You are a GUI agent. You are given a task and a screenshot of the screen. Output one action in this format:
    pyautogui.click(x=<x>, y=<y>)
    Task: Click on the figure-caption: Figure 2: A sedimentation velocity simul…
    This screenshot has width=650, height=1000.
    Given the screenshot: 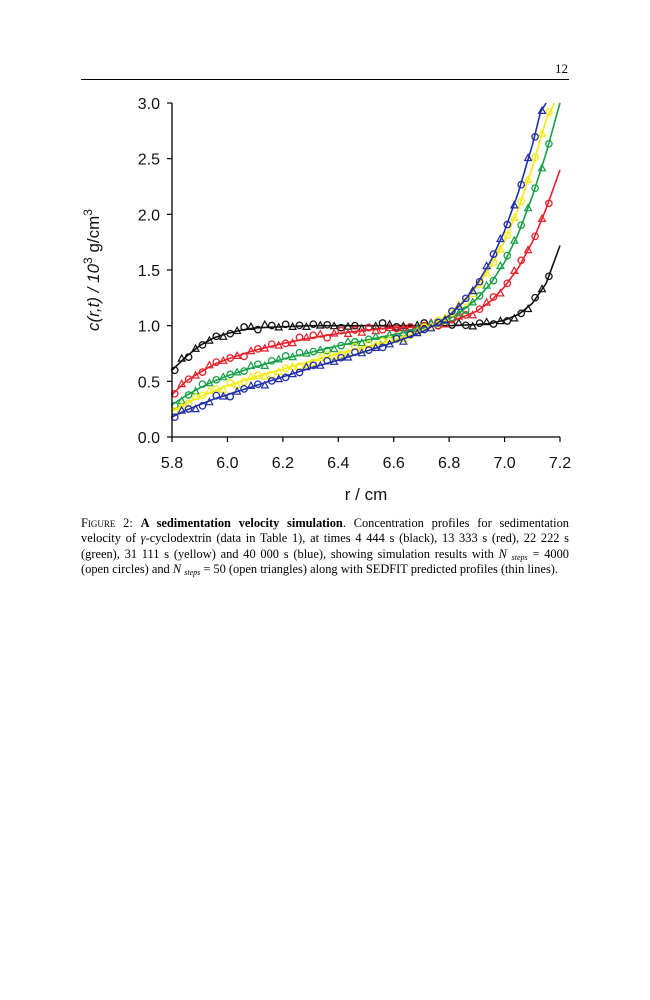 What is the action you would take?
    pyautogui.click(x=325, y=546)
    